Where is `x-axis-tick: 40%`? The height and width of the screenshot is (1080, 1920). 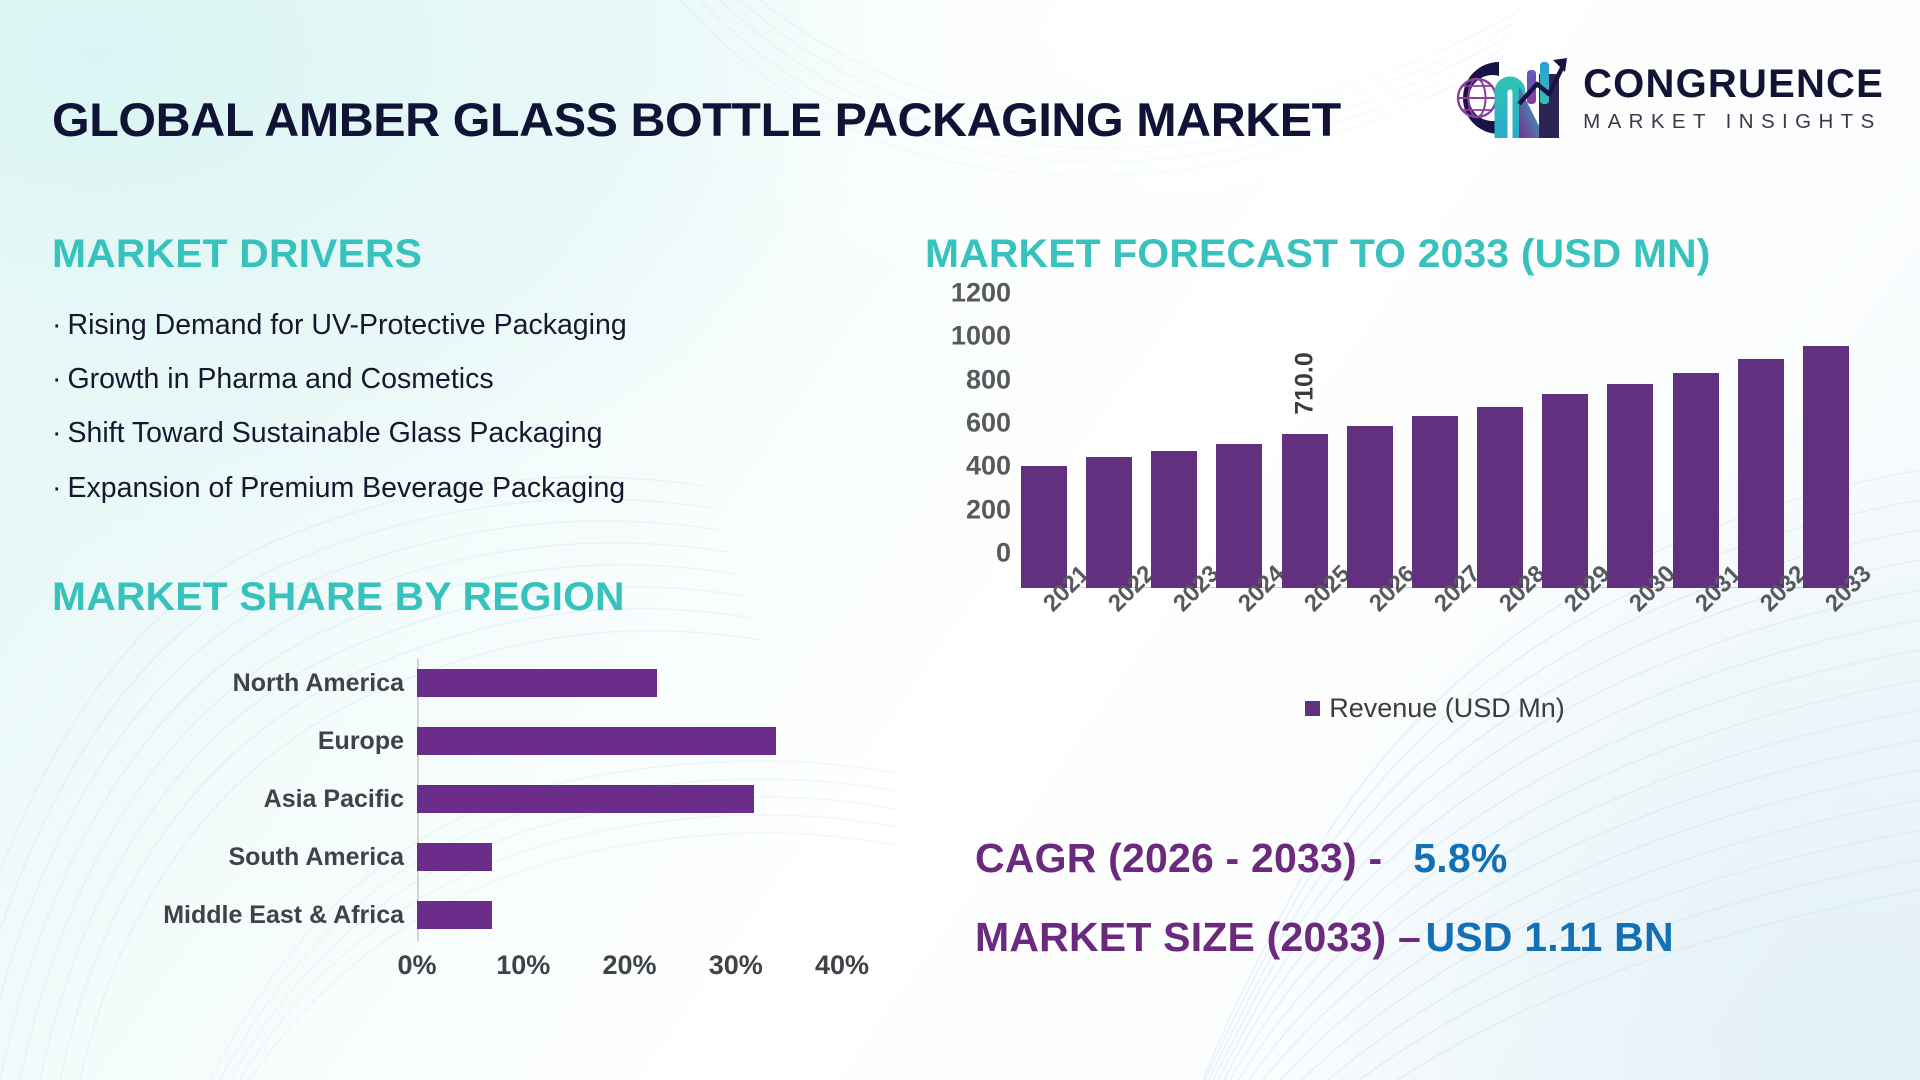
x-axis-tick: 40% is located at coordinates (842, 965).